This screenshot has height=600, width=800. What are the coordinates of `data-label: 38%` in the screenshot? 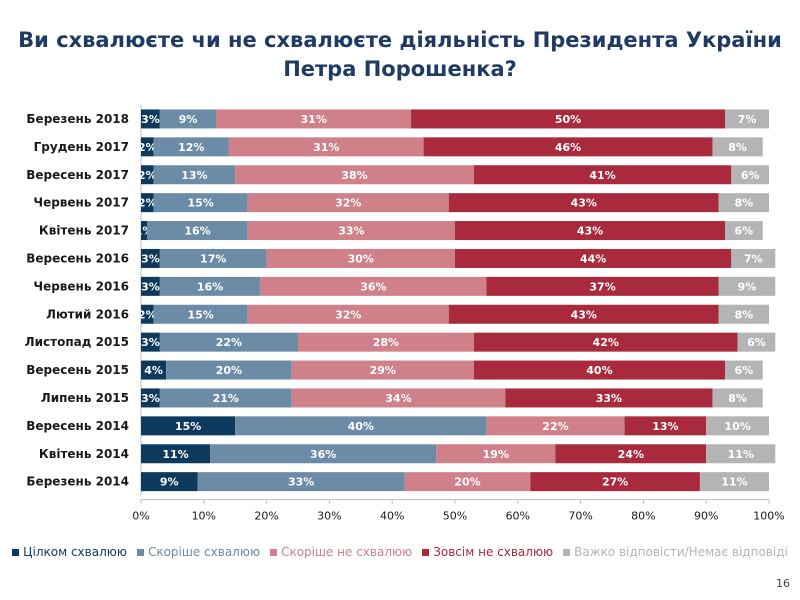 It's located at (354, 175).